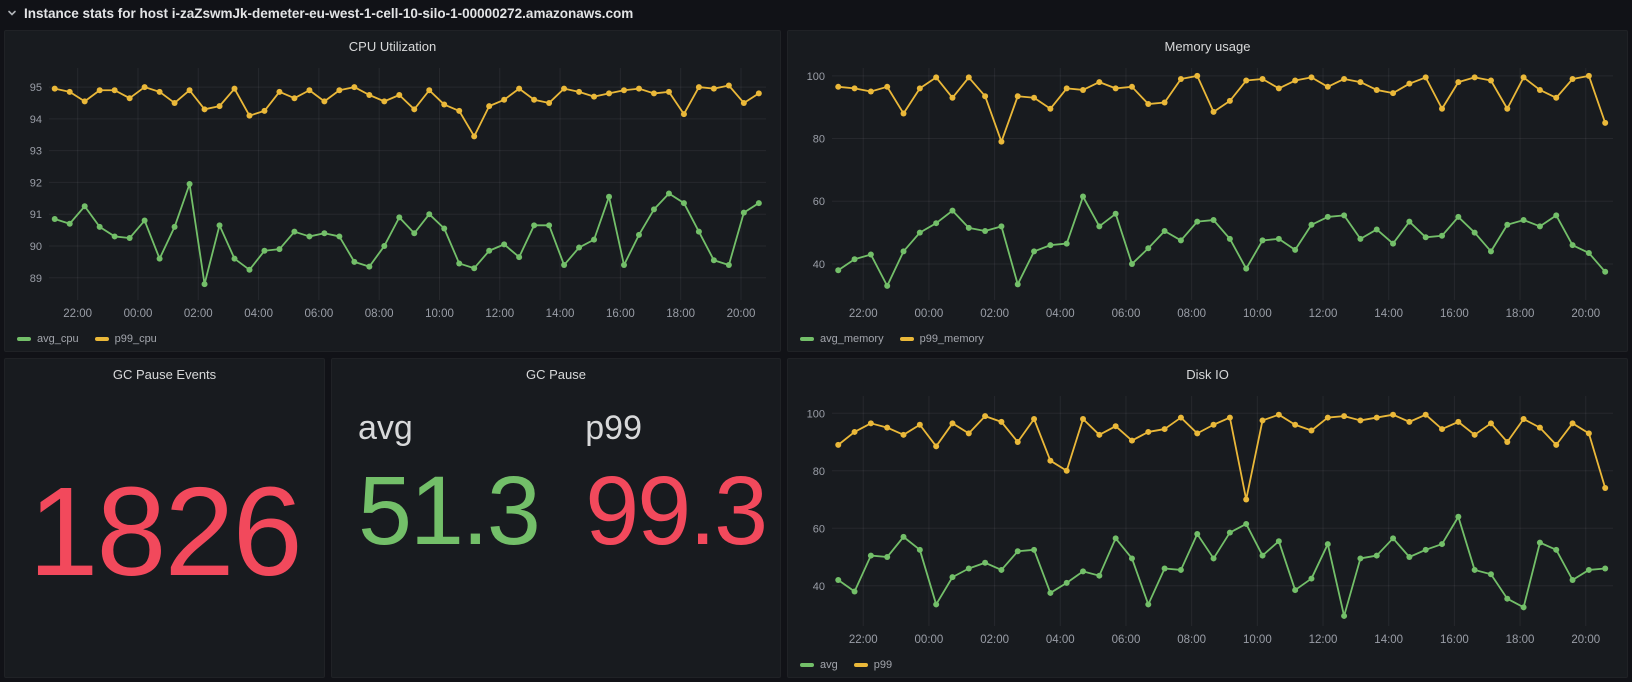  I want to click on panel-gc-pause: GC Pause avg 51.3 p99 99.3, so click(556, 518).